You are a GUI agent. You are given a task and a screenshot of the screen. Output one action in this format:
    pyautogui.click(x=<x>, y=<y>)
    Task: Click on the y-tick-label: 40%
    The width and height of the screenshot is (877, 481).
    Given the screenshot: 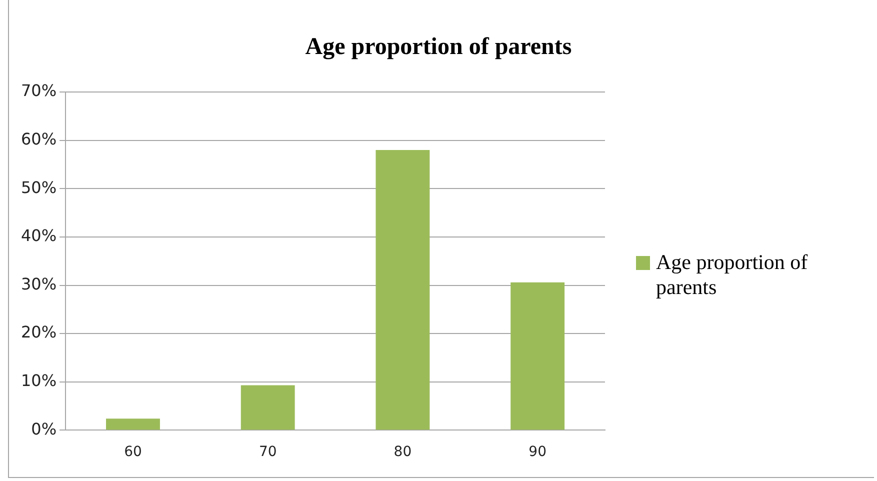 What is the action you would take?
    pyautogui.click(x=39, y=236)
    